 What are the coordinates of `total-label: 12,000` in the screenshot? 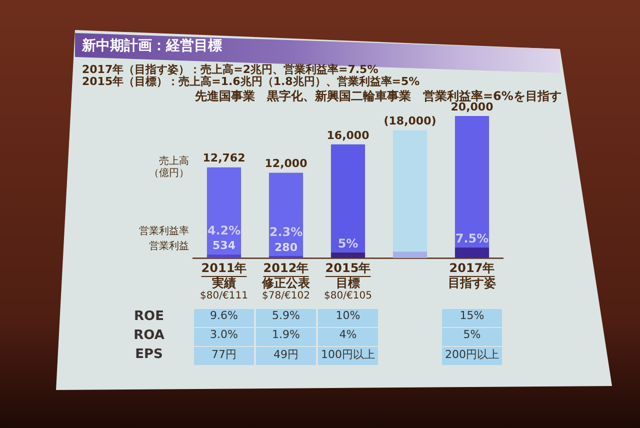 It's located at (286, 163).